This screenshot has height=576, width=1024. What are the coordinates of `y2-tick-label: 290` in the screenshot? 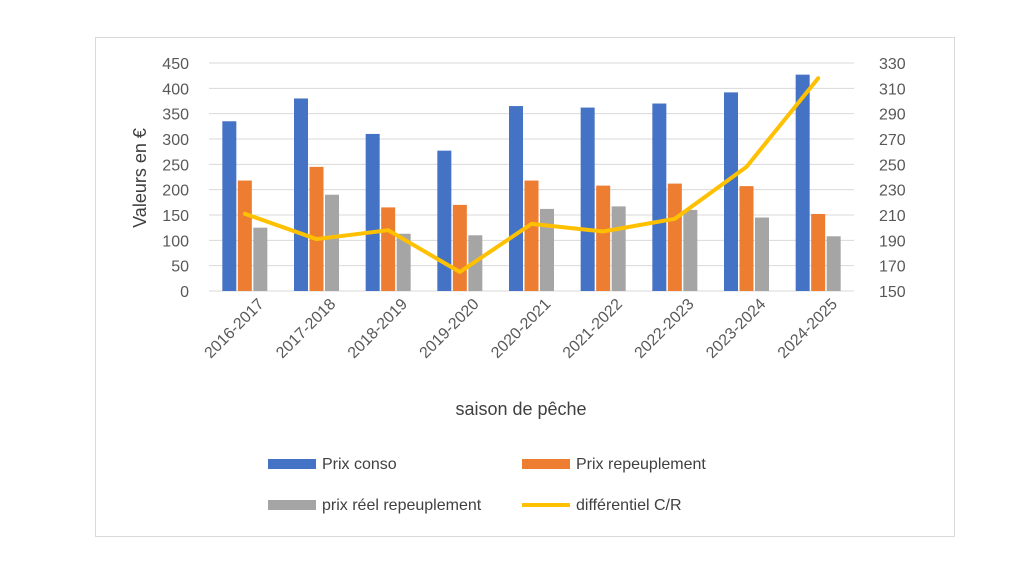 It's located at (892, 115).